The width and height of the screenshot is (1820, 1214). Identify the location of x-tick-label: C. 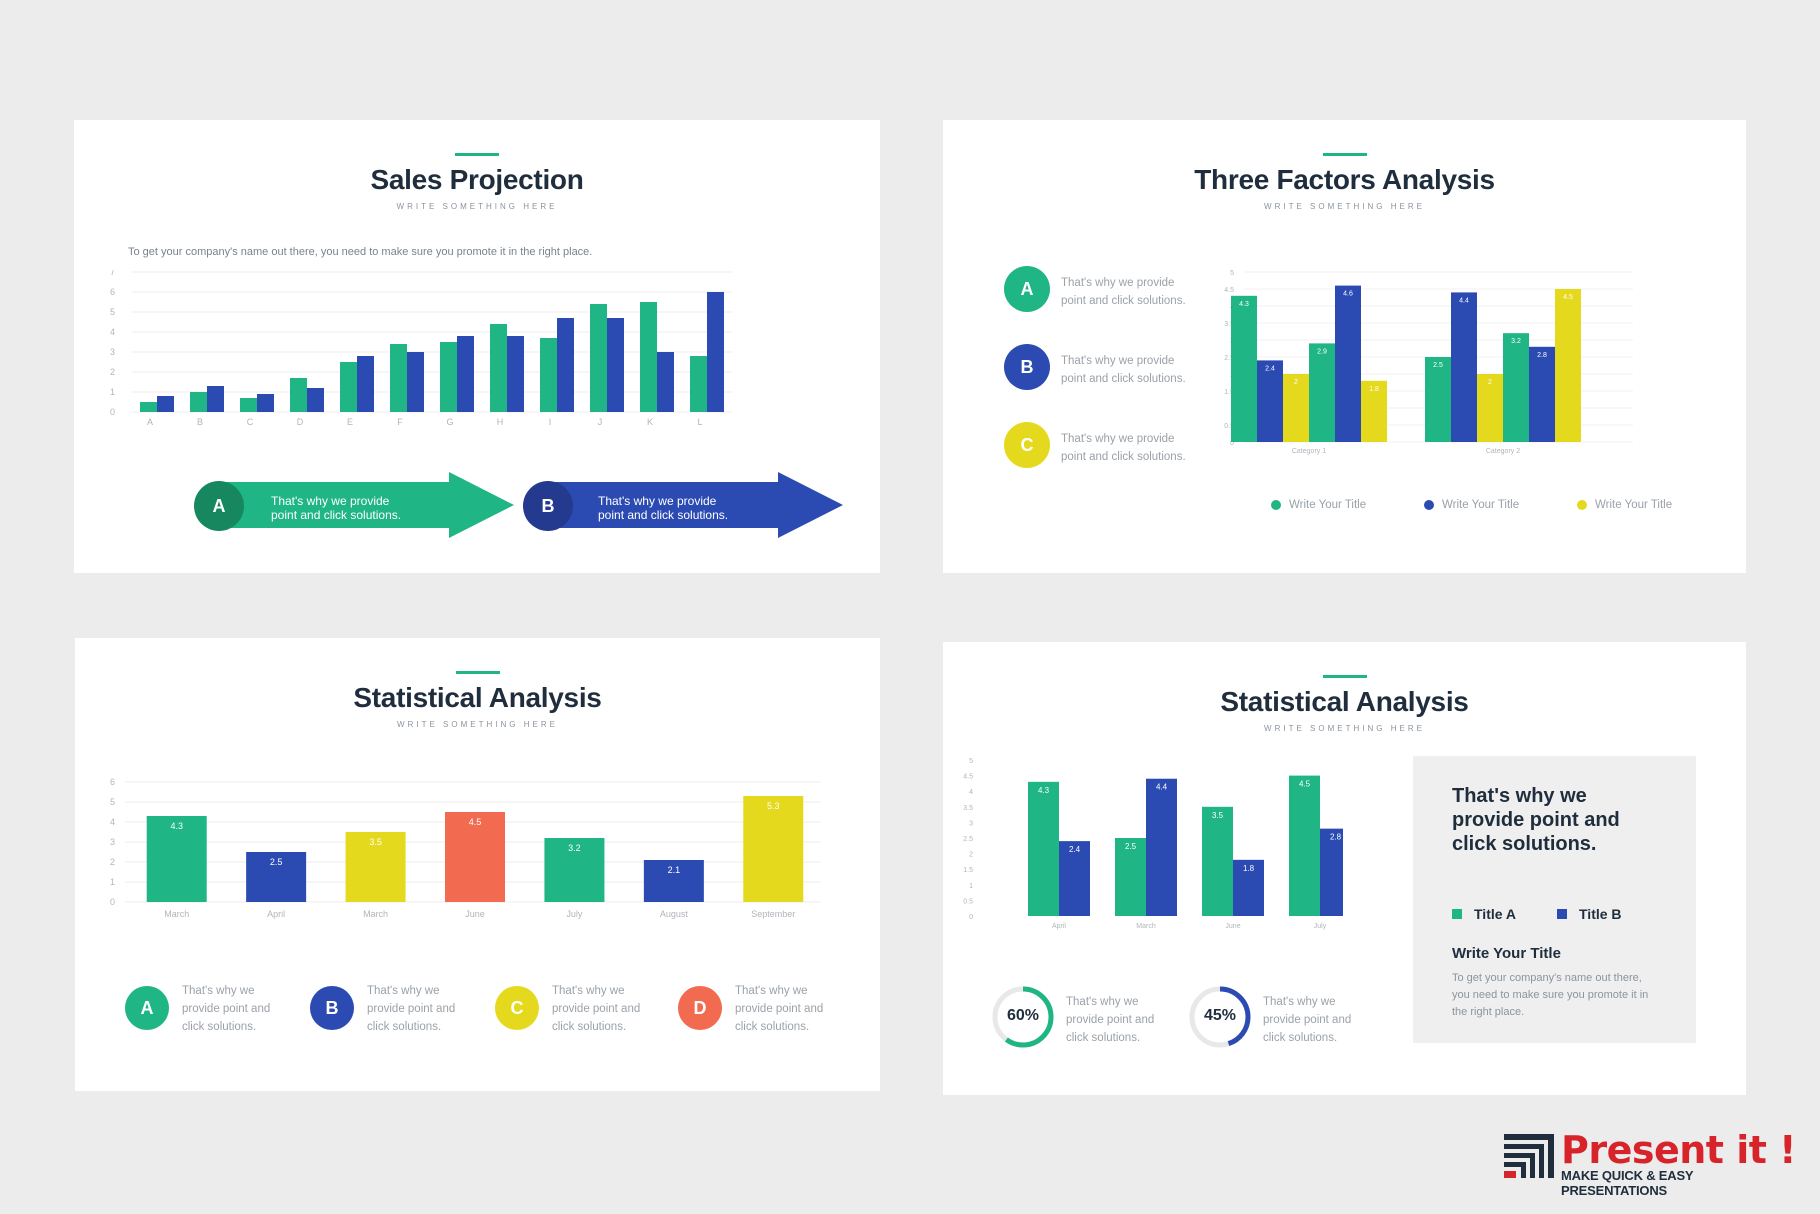
(250, 422).